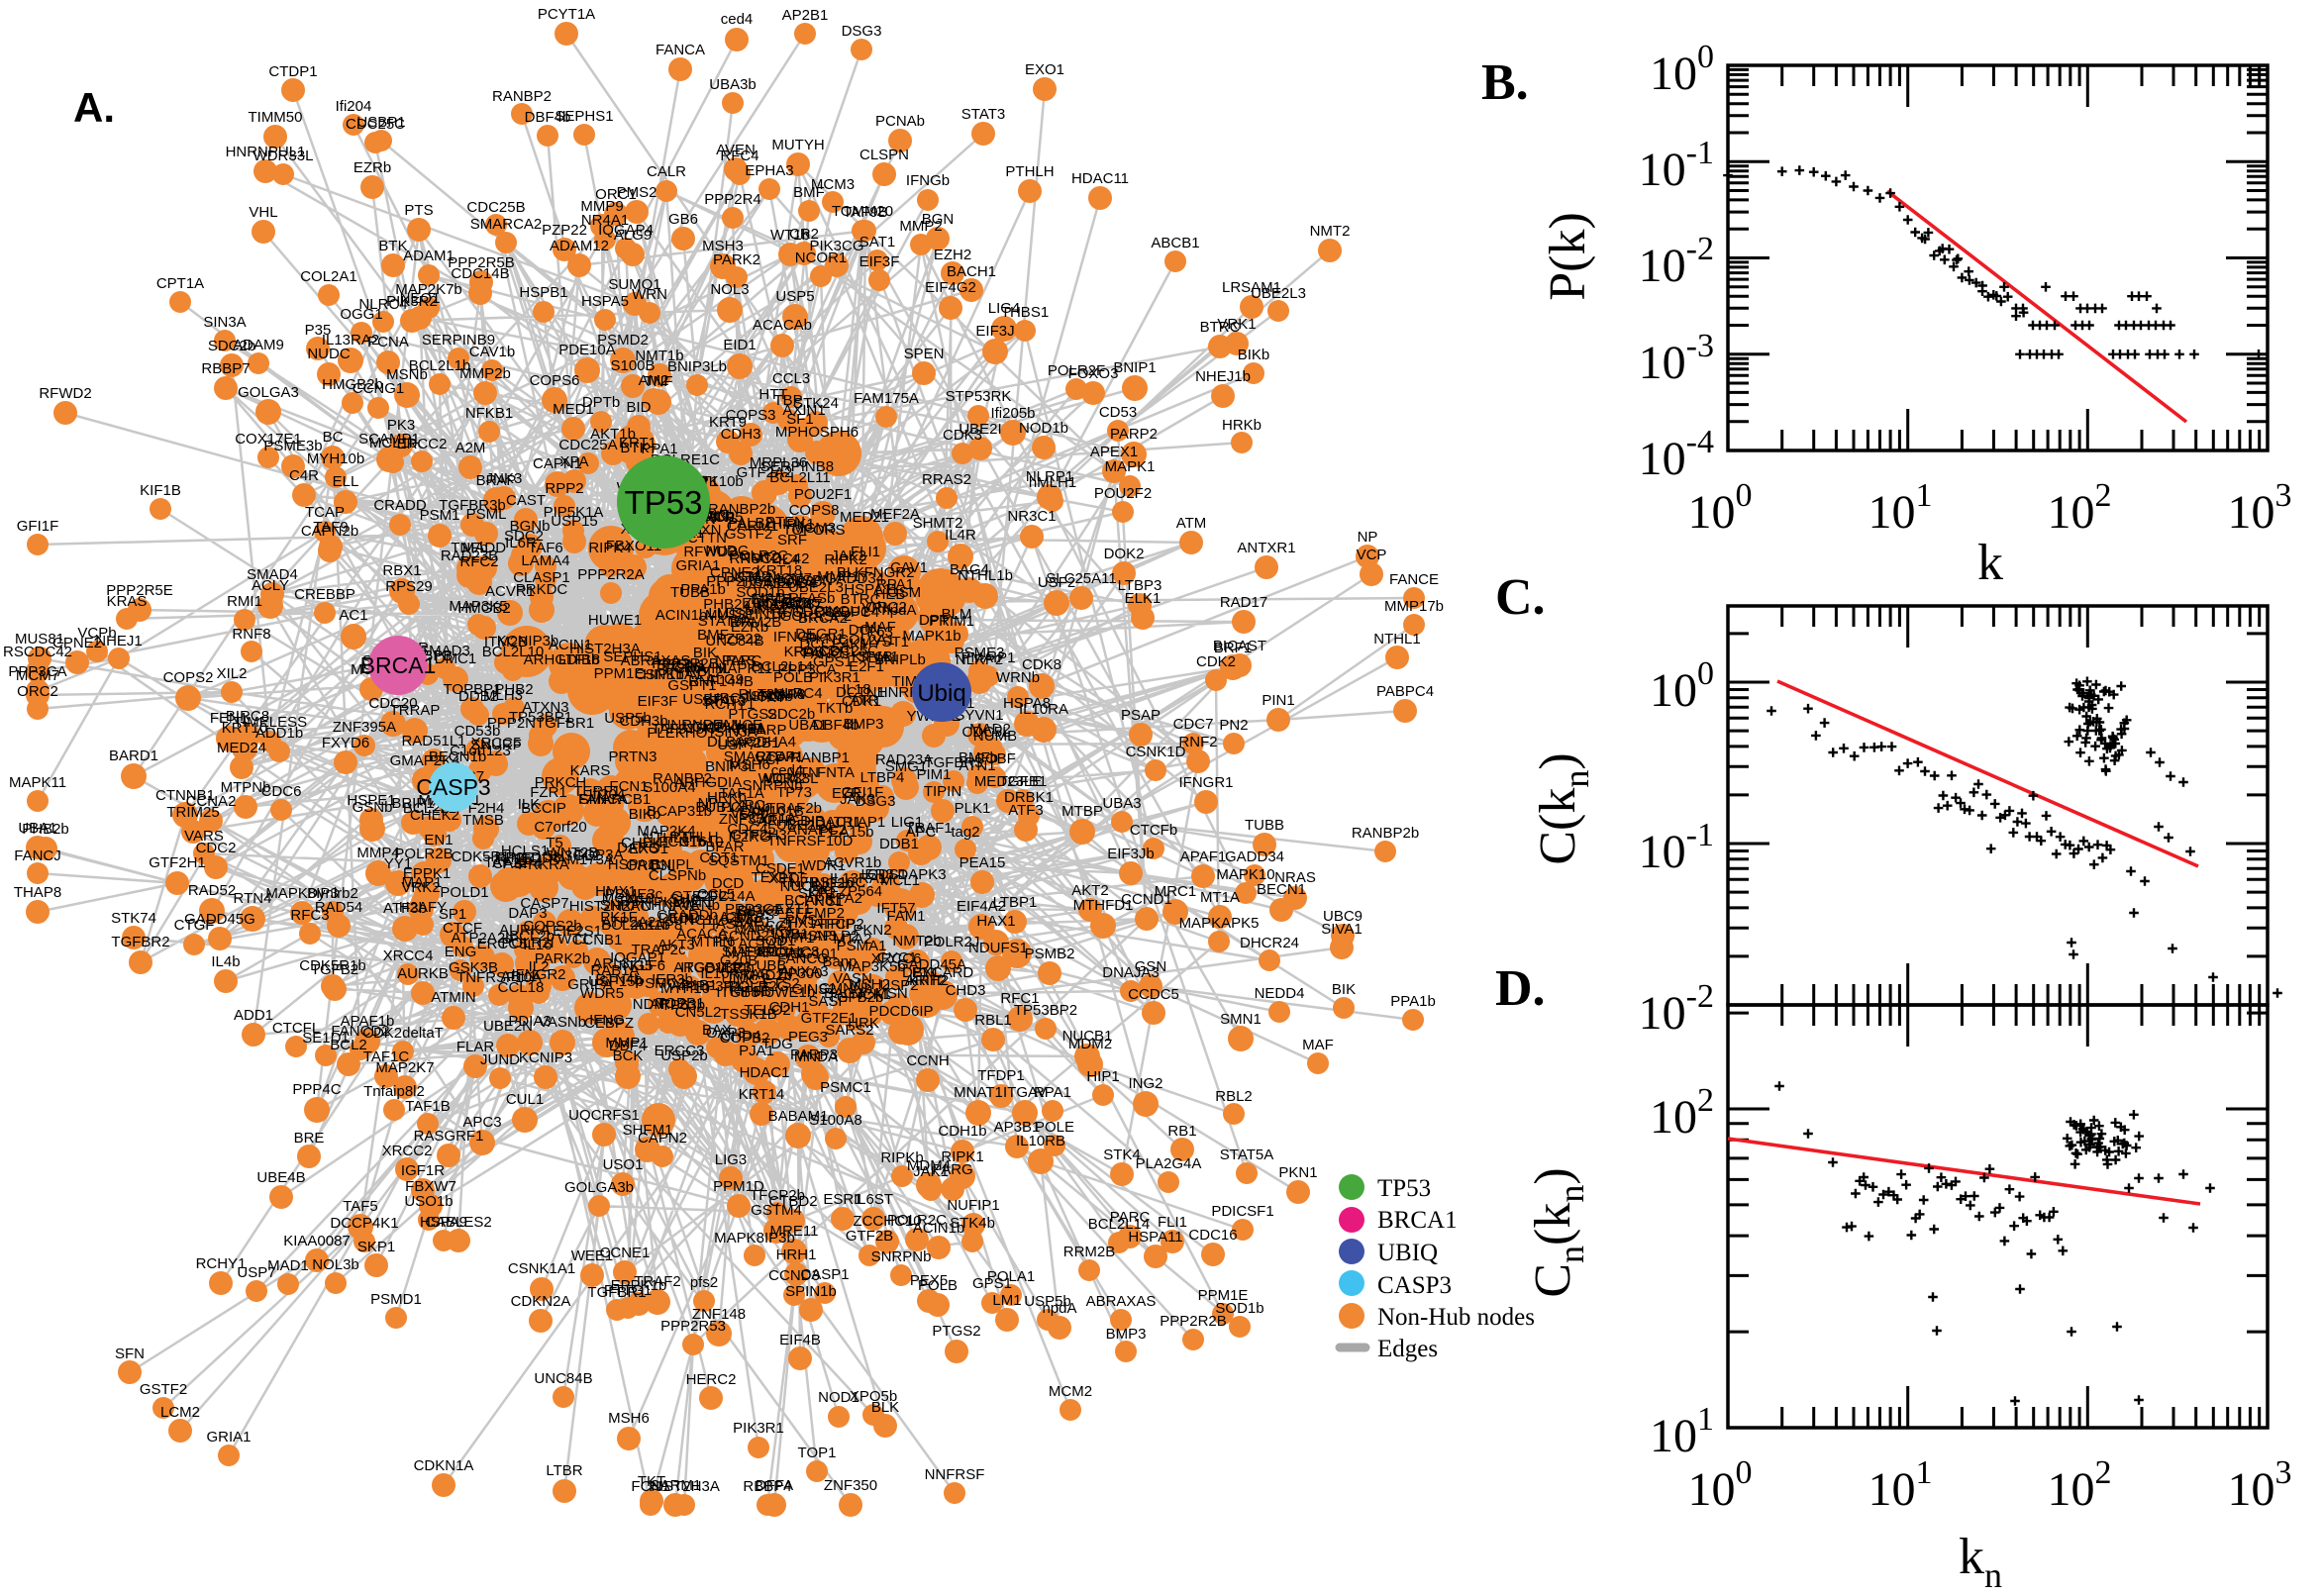 This screenshot has height=1596, width=2323. I want to click on svg-text: TAF9B, so click(865, 212).